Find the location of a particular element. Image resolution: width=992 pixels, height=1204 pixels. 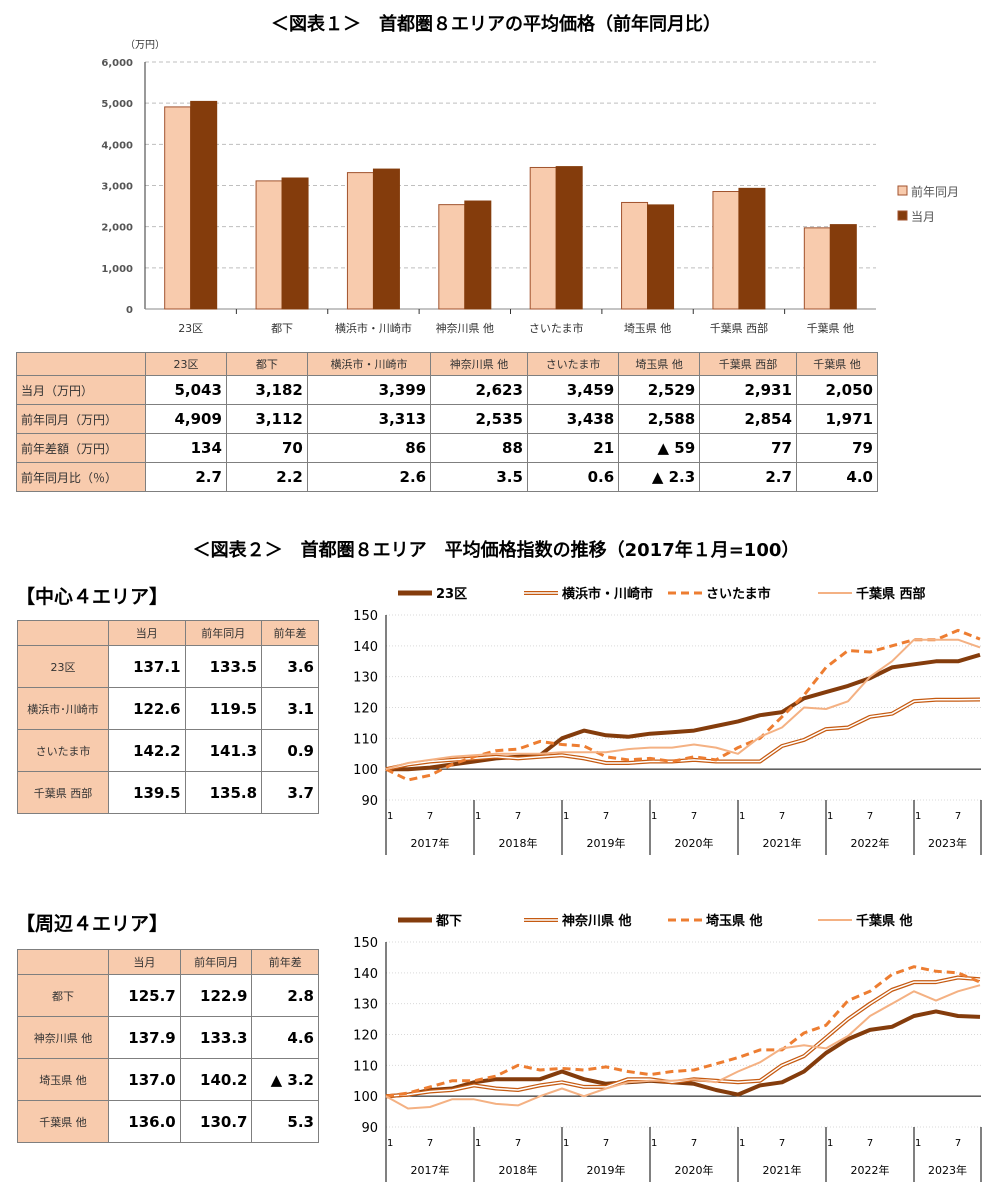

year-label: 2020年 is located at coordinates (694, 843).